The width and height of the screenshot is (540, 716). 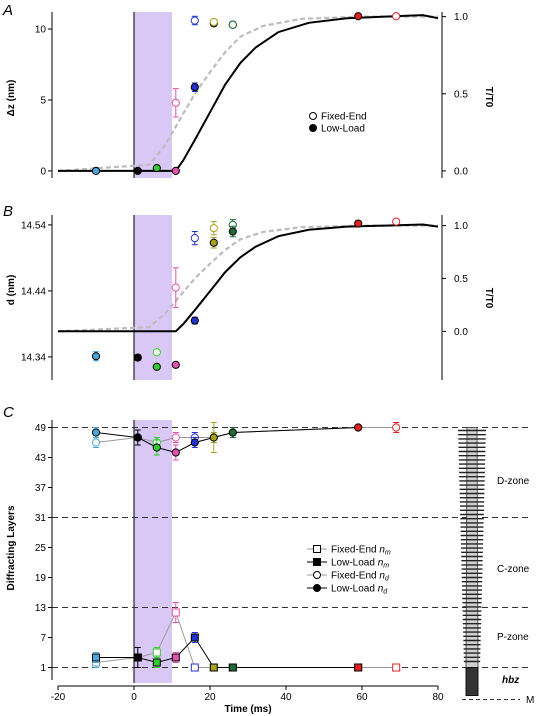 What do you see at coordinates (41, 488) in the screenshot?
I see `y-tick-label: 37` at bounding box center [41, 488].